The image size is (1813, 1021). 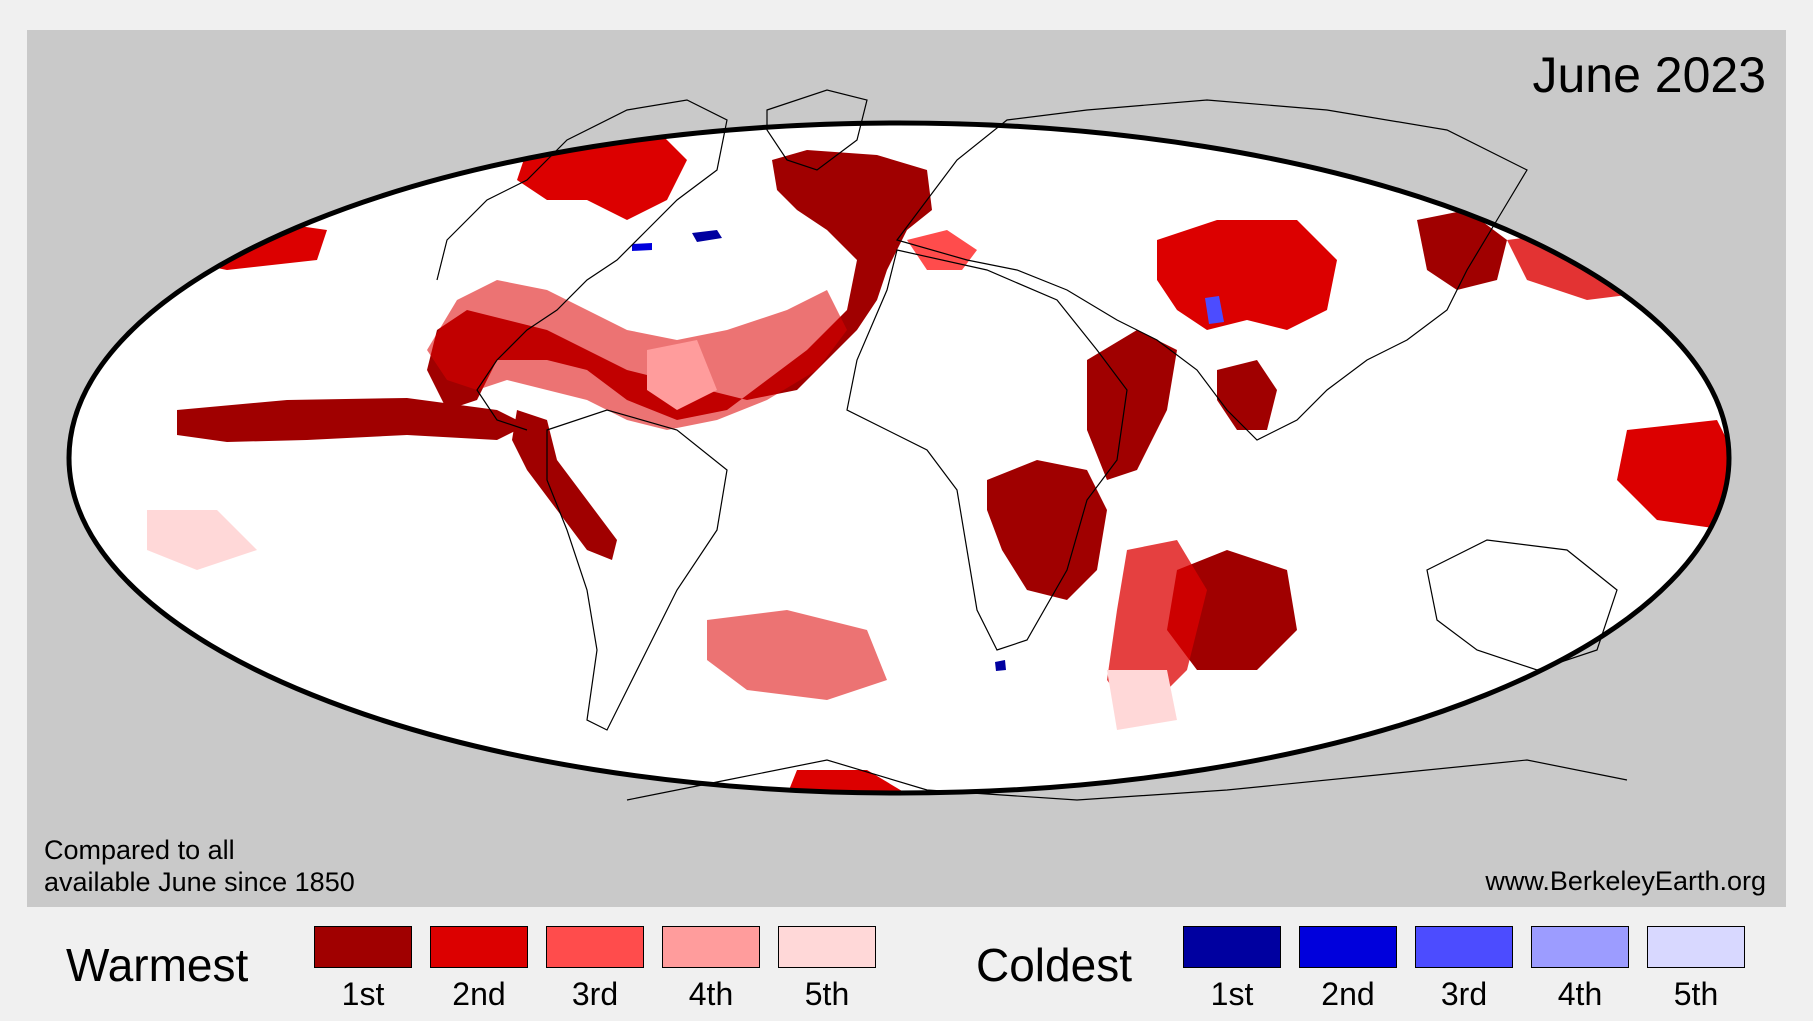 I want to click on legend-warm: Warmest 1st 2nd 3rd 4th 5th, so click(x=450, y=969).